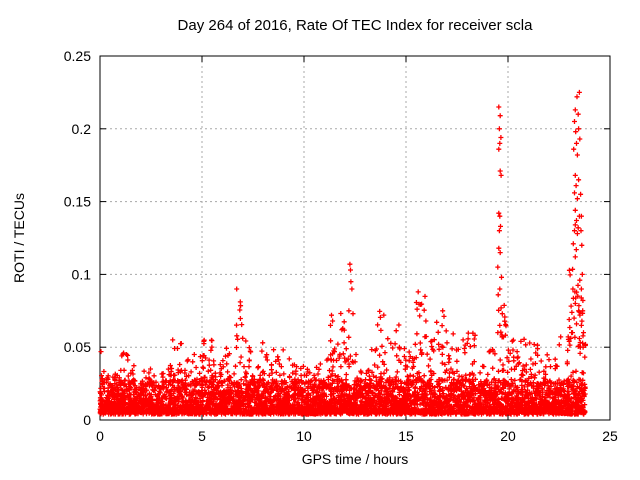  What do you see at coordinates (87, 420) in the screenshot?
I see `y-tick-label: 0` at bounding box center [87, 420].